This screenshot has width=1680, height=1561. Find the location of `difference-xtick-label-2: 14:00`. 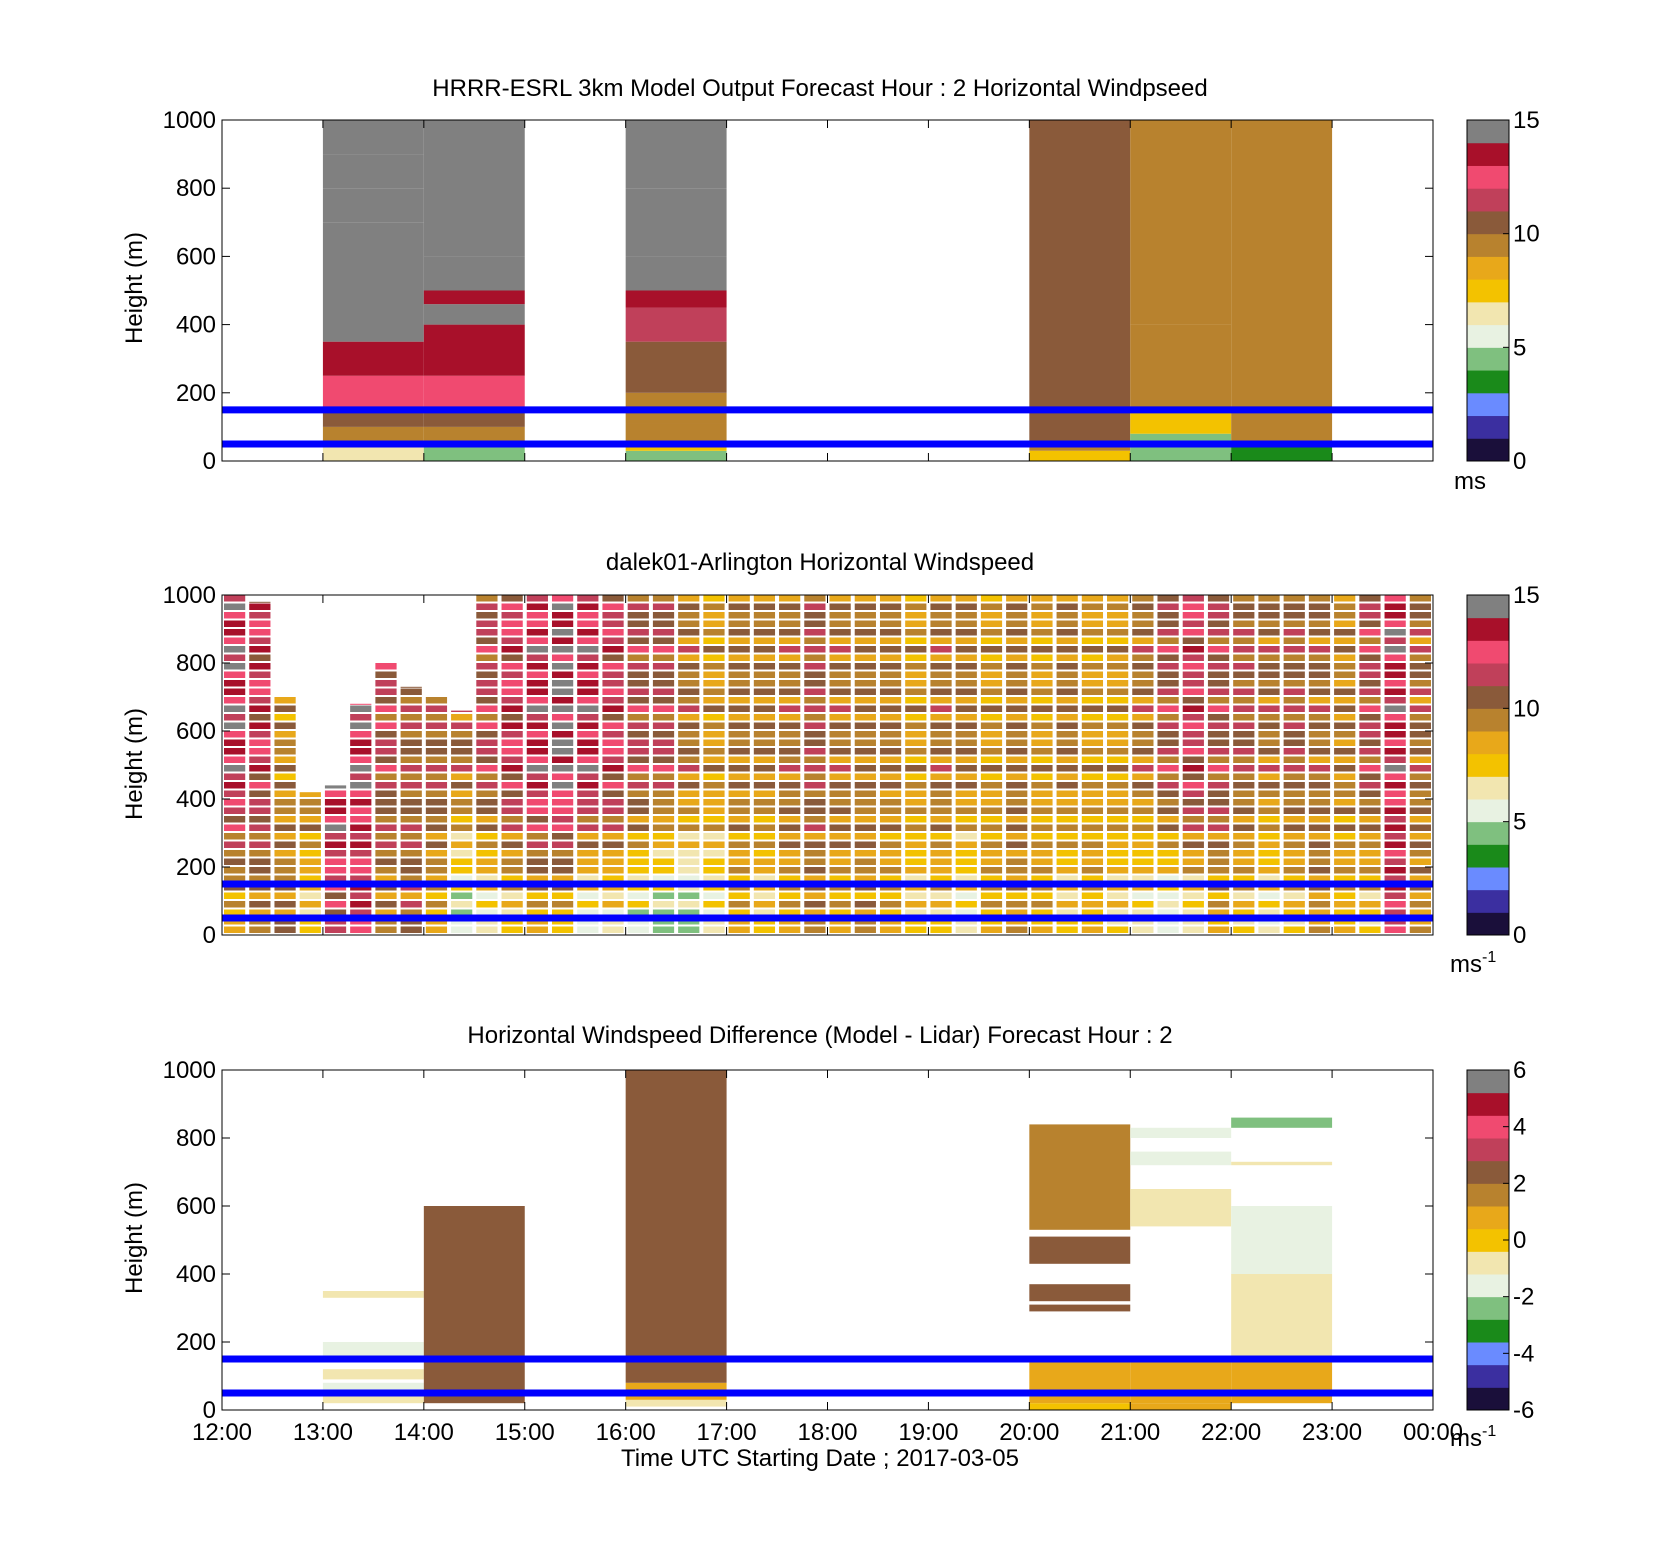

difference-xtick-label-2: 14:00 is located at coordinates (424, 1432).